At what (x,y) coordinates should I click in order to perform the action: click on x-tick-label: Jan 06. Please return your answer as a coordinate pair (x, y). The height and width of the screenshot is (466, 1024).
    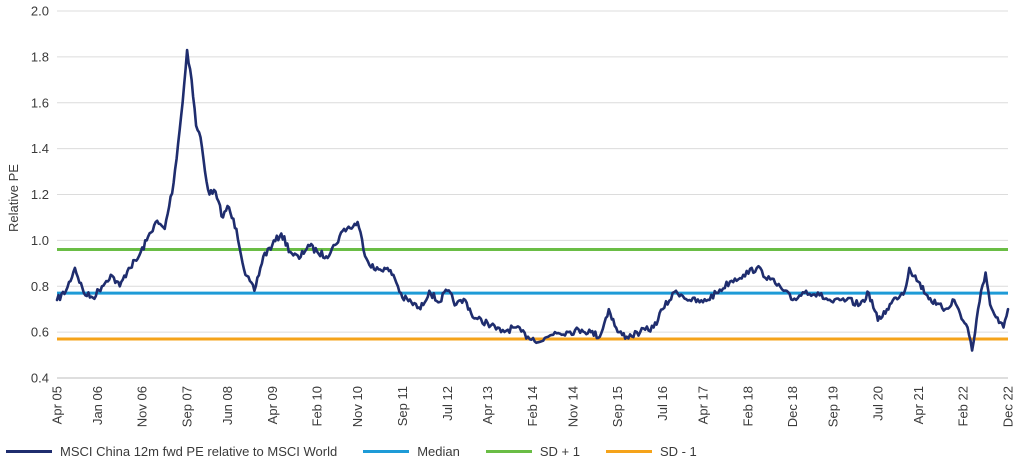
    Looking at the image, I should click on (97, 405).